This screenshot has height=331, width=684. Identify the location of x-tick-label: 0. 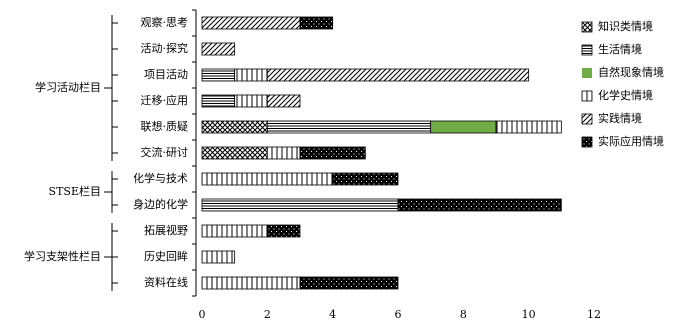
(202, 314).